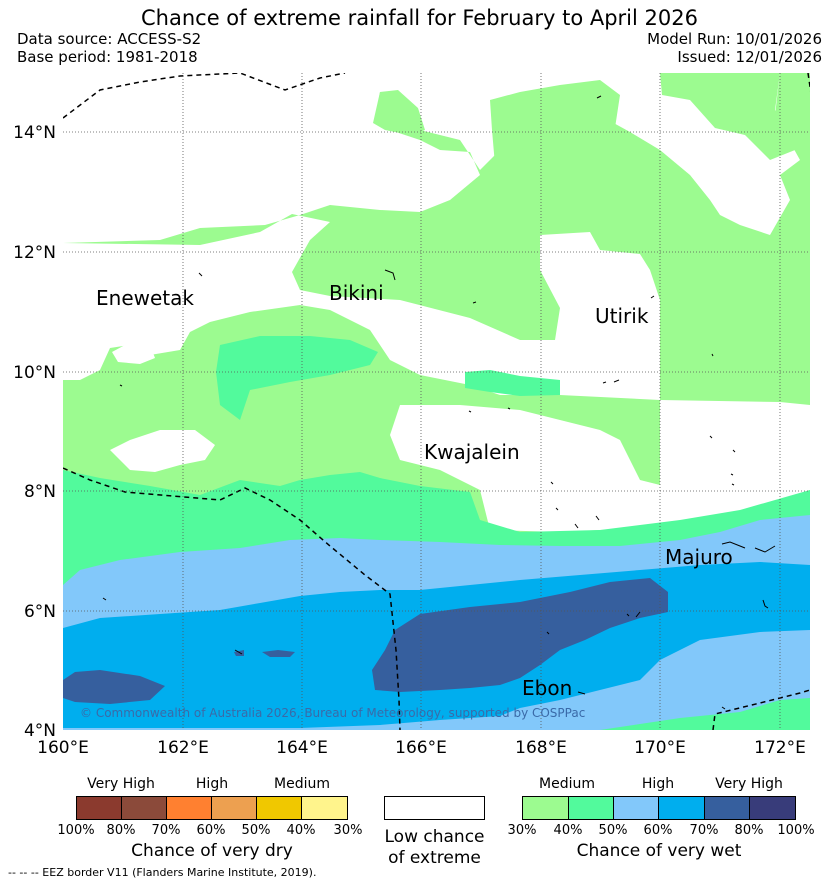 Image resolution: width=839 pixels, height=885 pixels. I want to click on place-ebon: Ebon, so click(547, 688).